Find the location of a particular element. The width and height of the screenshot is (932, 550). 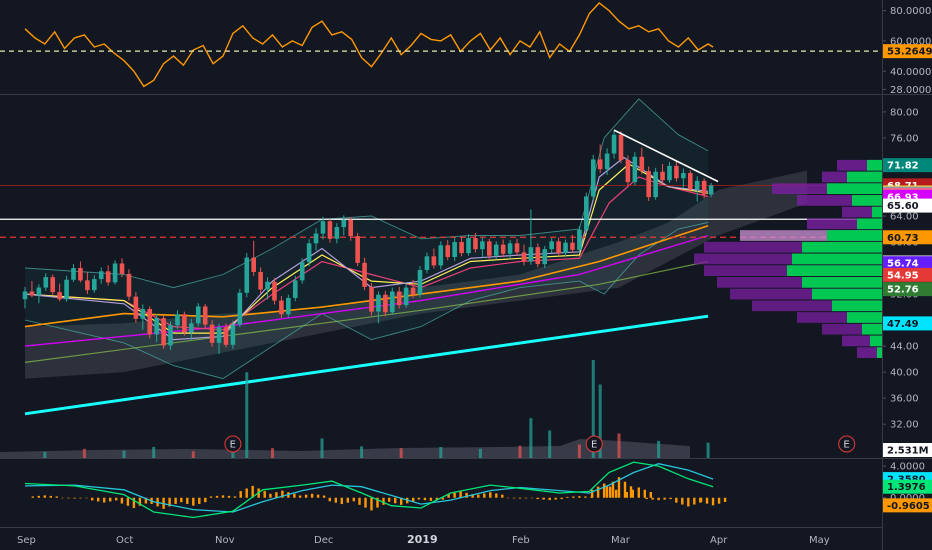

price-label: 56.74 is located at coordinates (903, 264).